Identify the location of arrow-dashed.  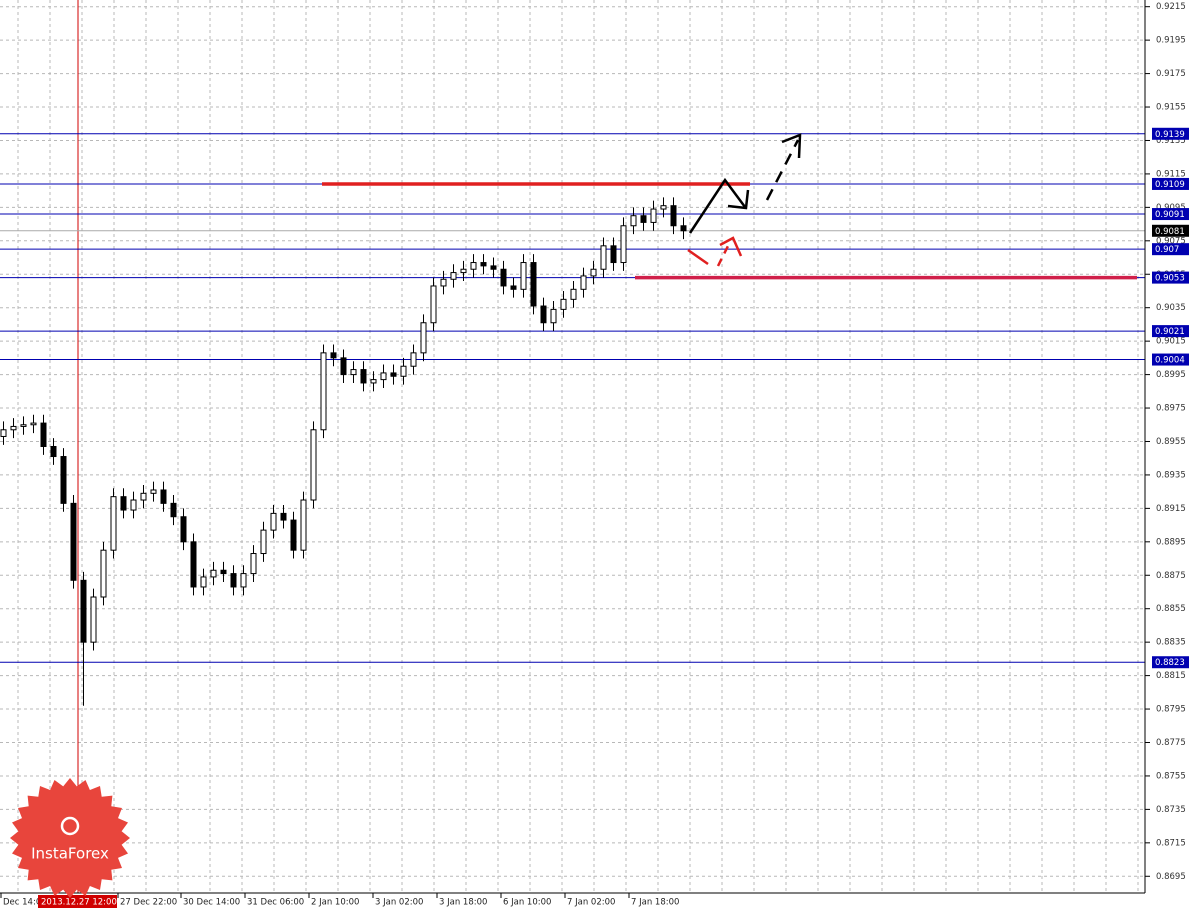
(782, 170).